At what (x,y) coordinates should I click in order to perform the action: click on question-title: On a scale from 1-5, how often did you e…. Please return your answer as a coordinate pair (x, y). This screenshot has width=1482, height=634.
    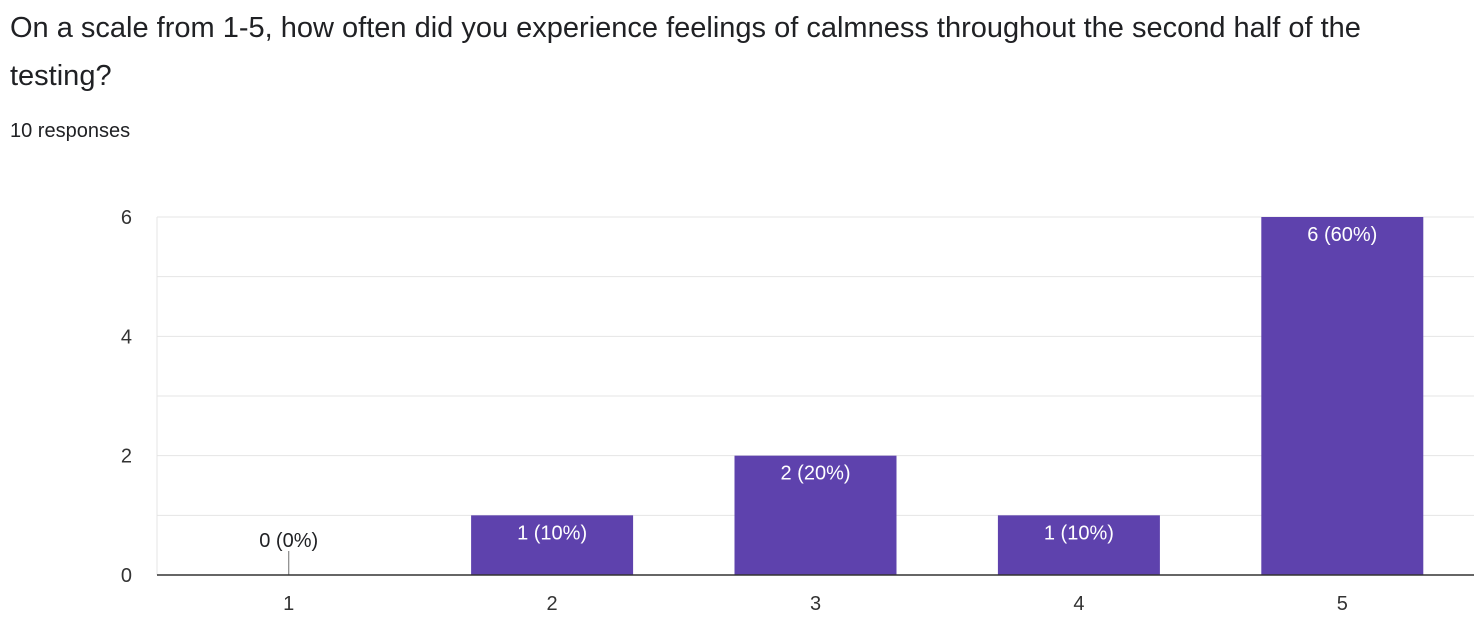
    Looking at the image, I should click on (685, 52).